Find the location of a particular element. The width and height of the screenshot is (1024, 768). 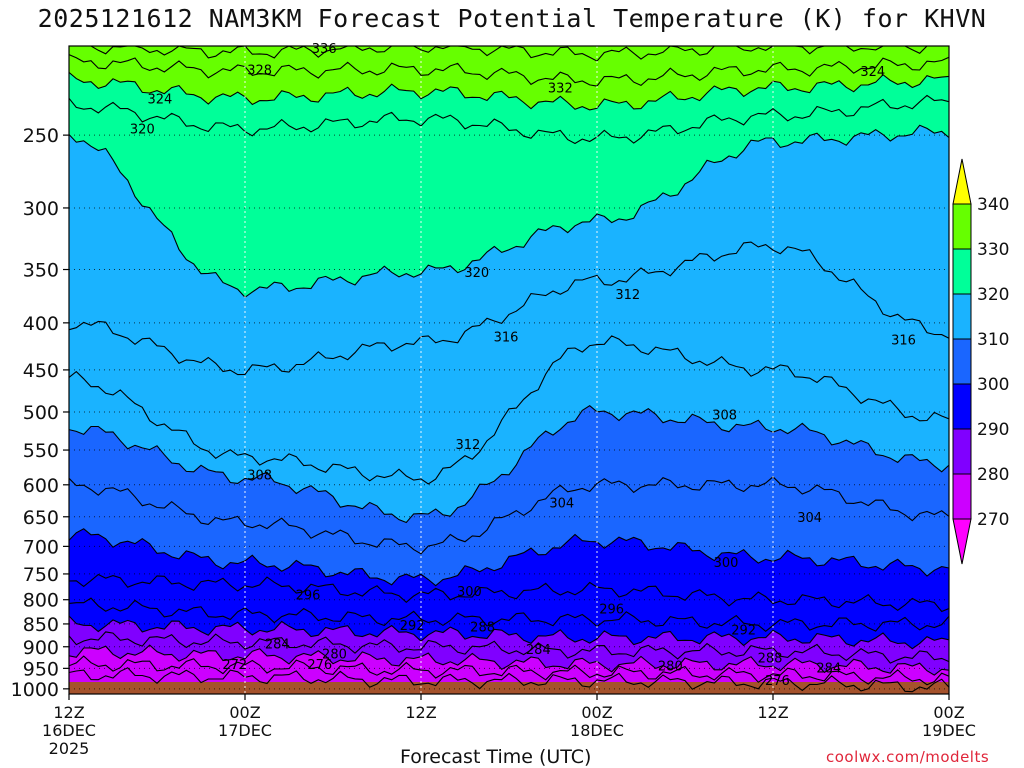

y-tick-label: 950 is located at coordinates (41, 669).